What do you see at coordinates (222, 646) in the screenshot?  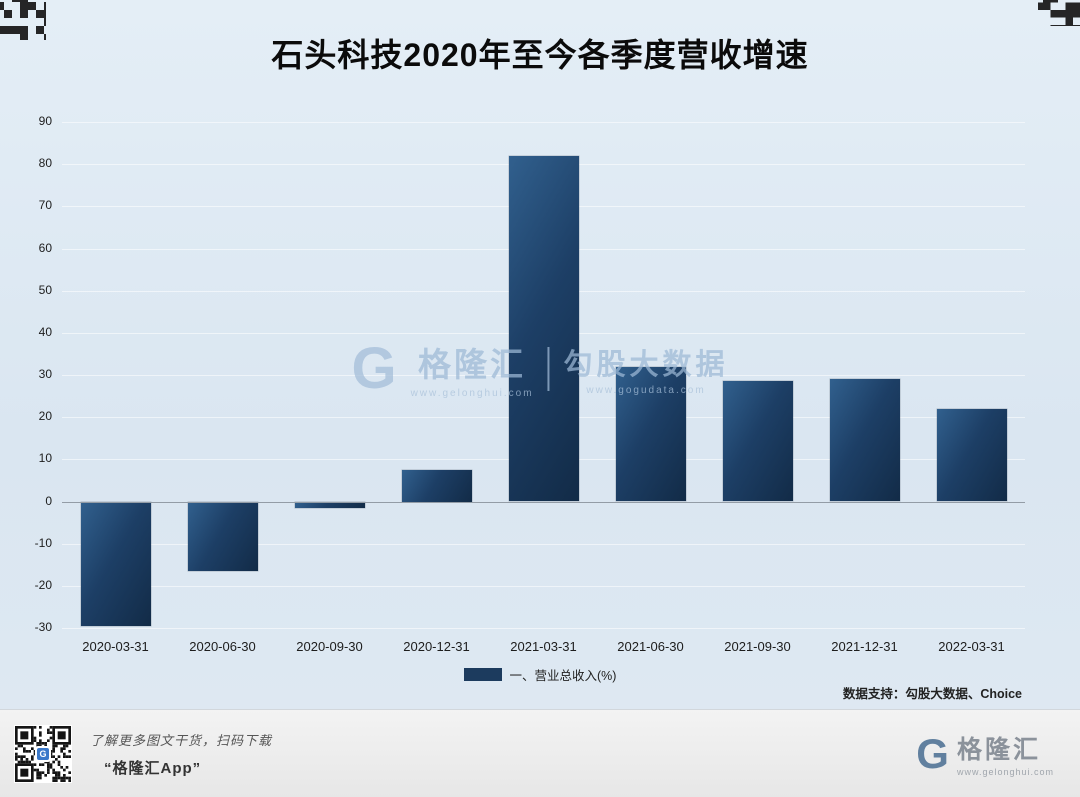 I see `x-tick-label: 2020-06-30` at bounding box center [222, 646].